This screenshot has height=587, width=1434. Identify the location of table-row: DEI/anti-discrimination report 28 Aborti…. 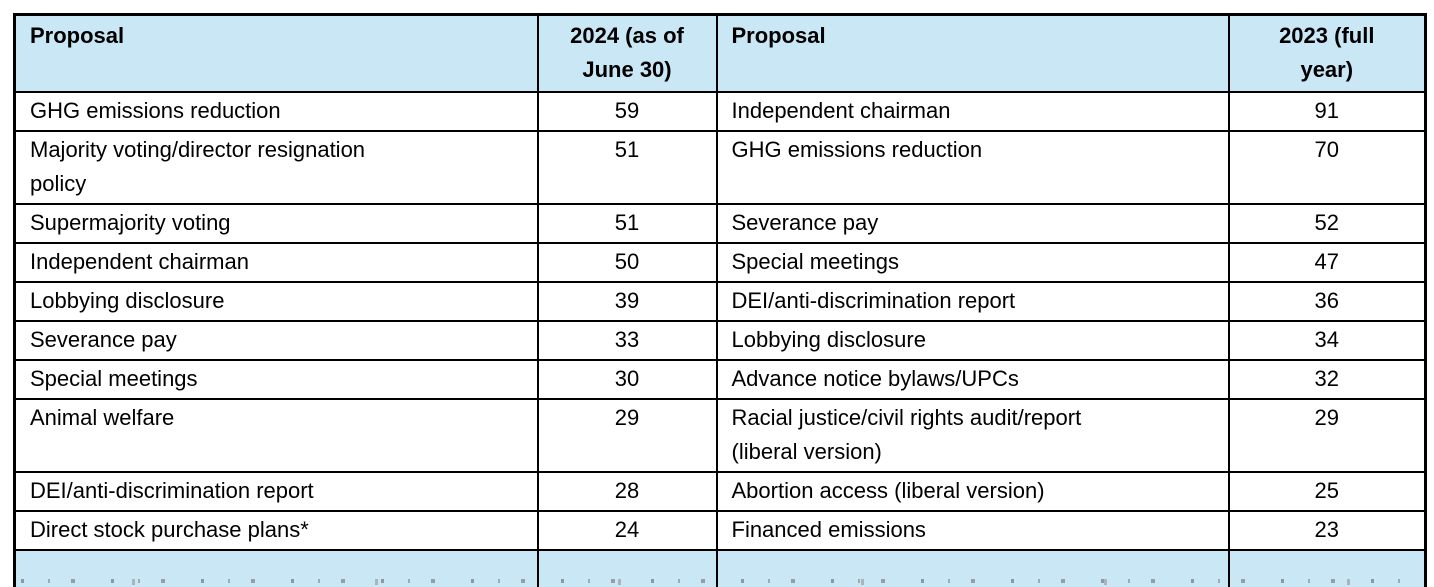
(720, 491).